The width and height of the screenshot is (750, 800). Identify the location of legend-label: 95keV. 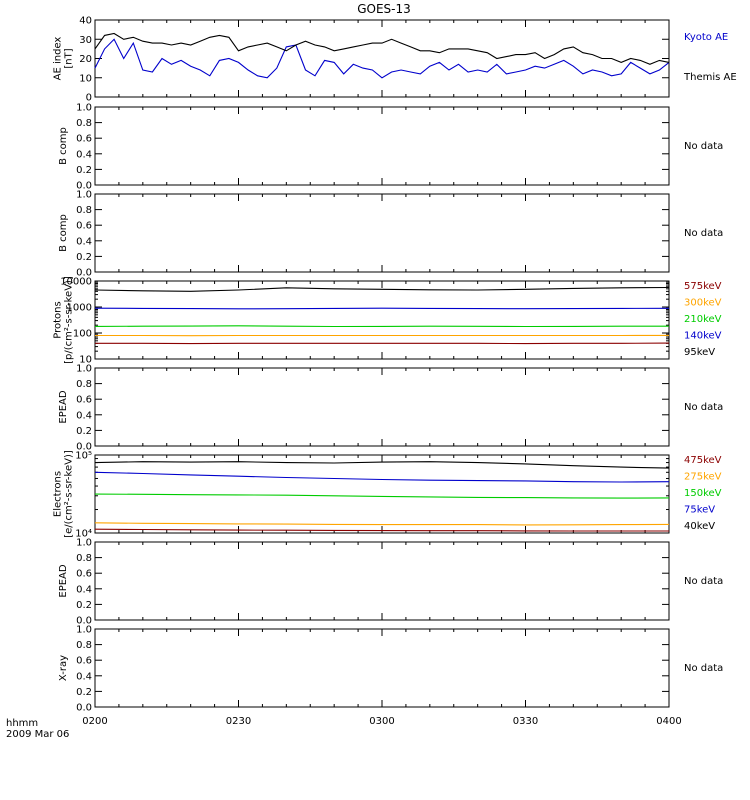
(699, 352).